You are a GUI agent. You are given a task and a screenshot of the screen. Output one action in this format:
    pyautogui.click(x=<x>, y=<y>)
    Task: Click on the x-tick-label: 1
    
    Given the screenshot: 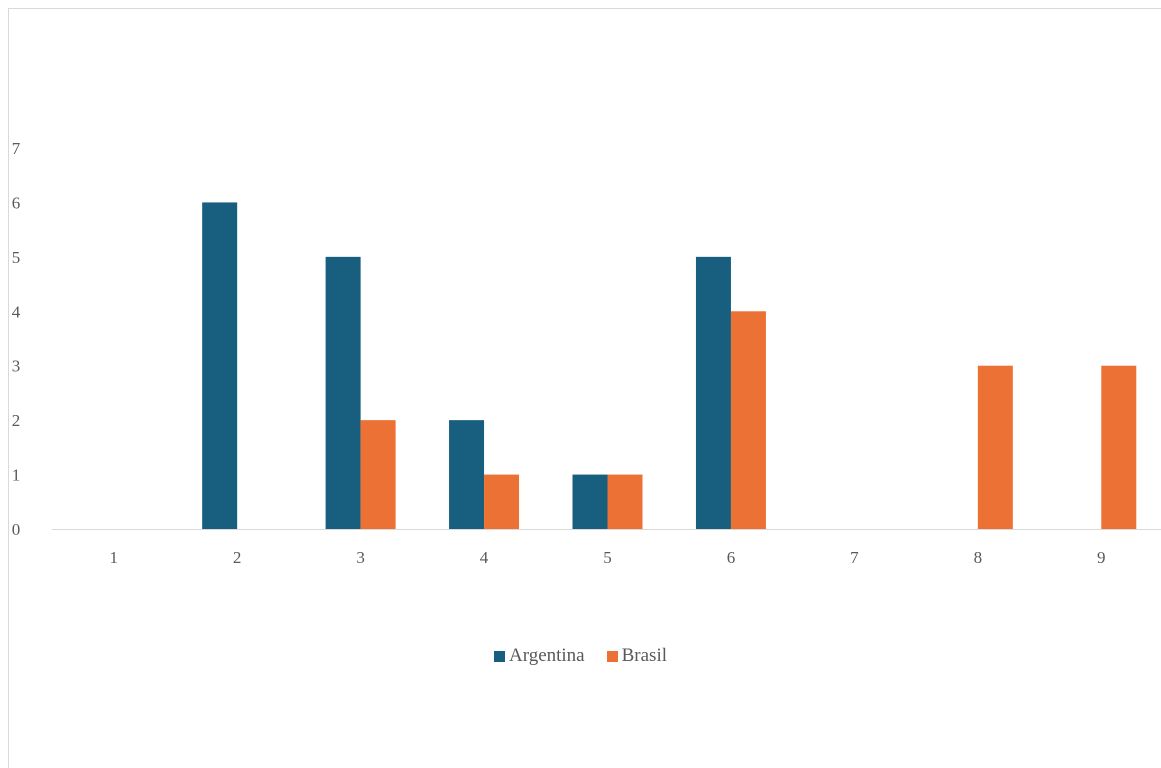 What is the action you would take?
    pyautogui.click(x=113, y=557)
    